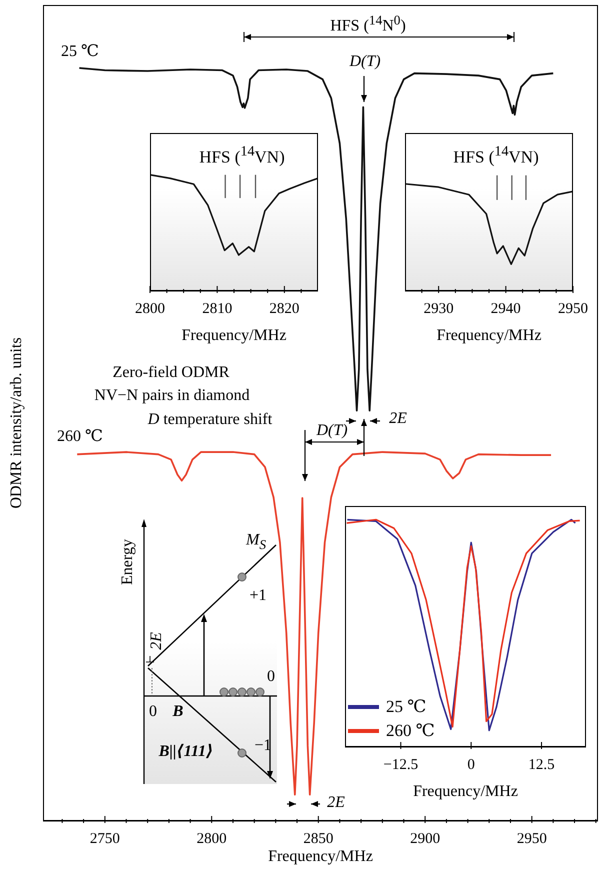 The height and width of the screenshot is (876, 600). I want to click on y-axis-title: ODMR intensity/arb. units, so click(16, 423).